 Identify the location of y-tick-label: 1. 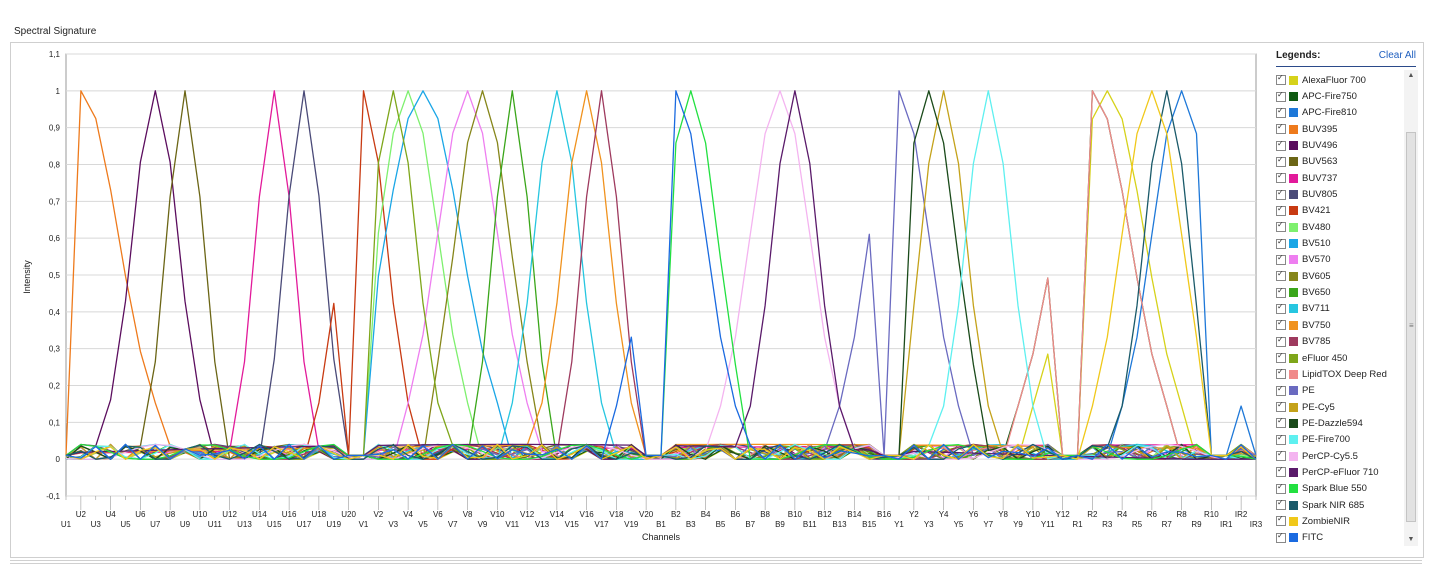
(58, 91).